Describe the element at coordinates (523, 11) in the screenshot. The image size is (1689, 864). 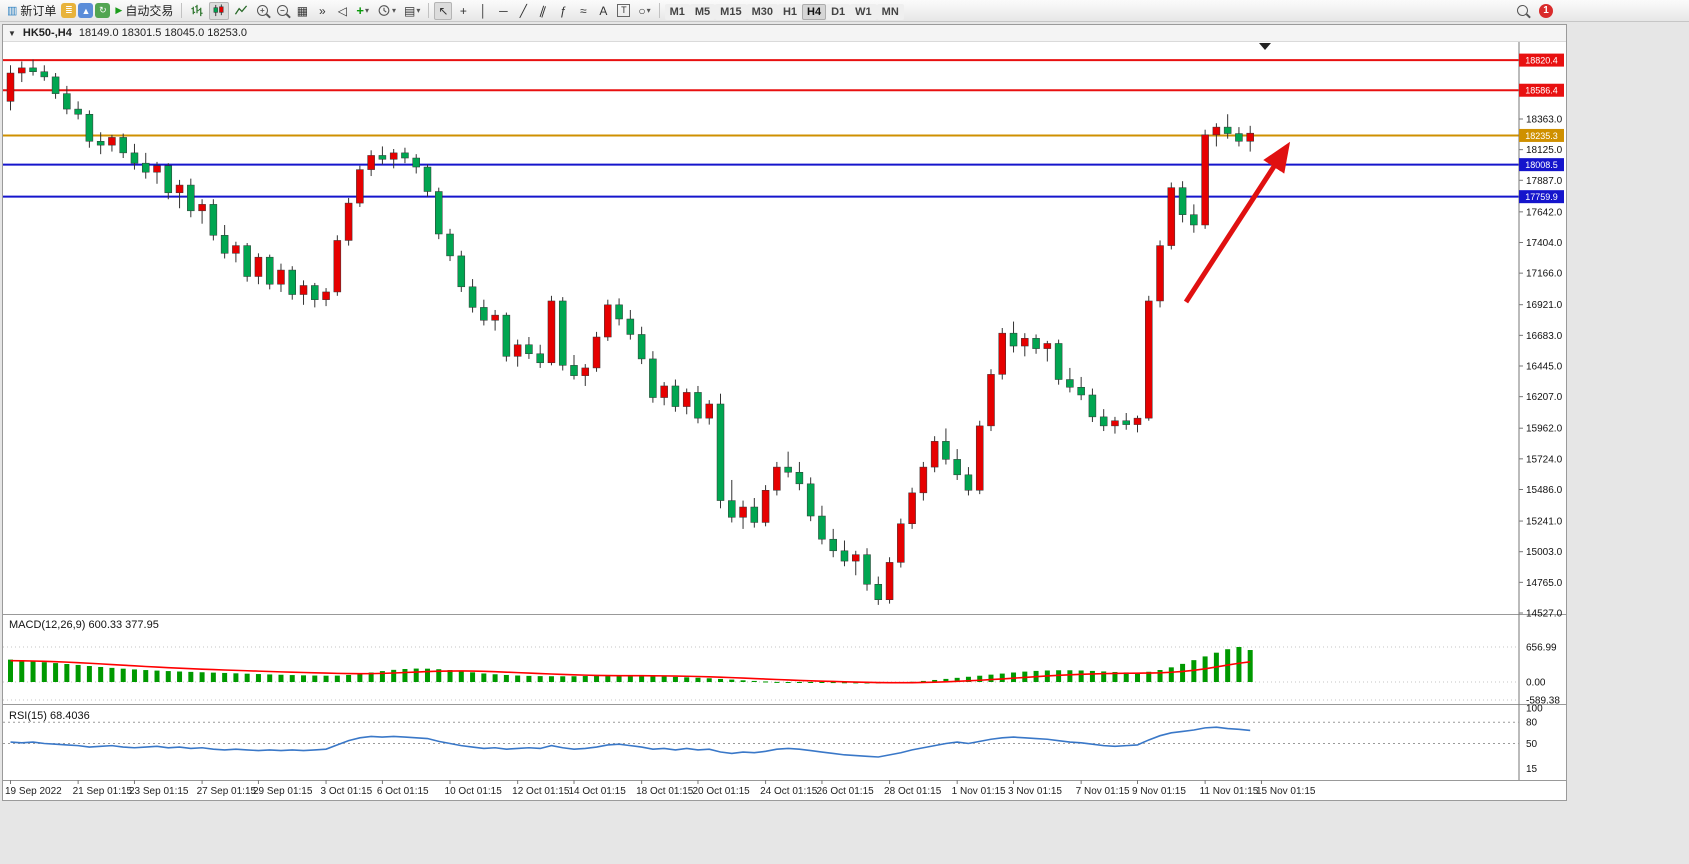
I see `trendline-button: ╱` at that location.